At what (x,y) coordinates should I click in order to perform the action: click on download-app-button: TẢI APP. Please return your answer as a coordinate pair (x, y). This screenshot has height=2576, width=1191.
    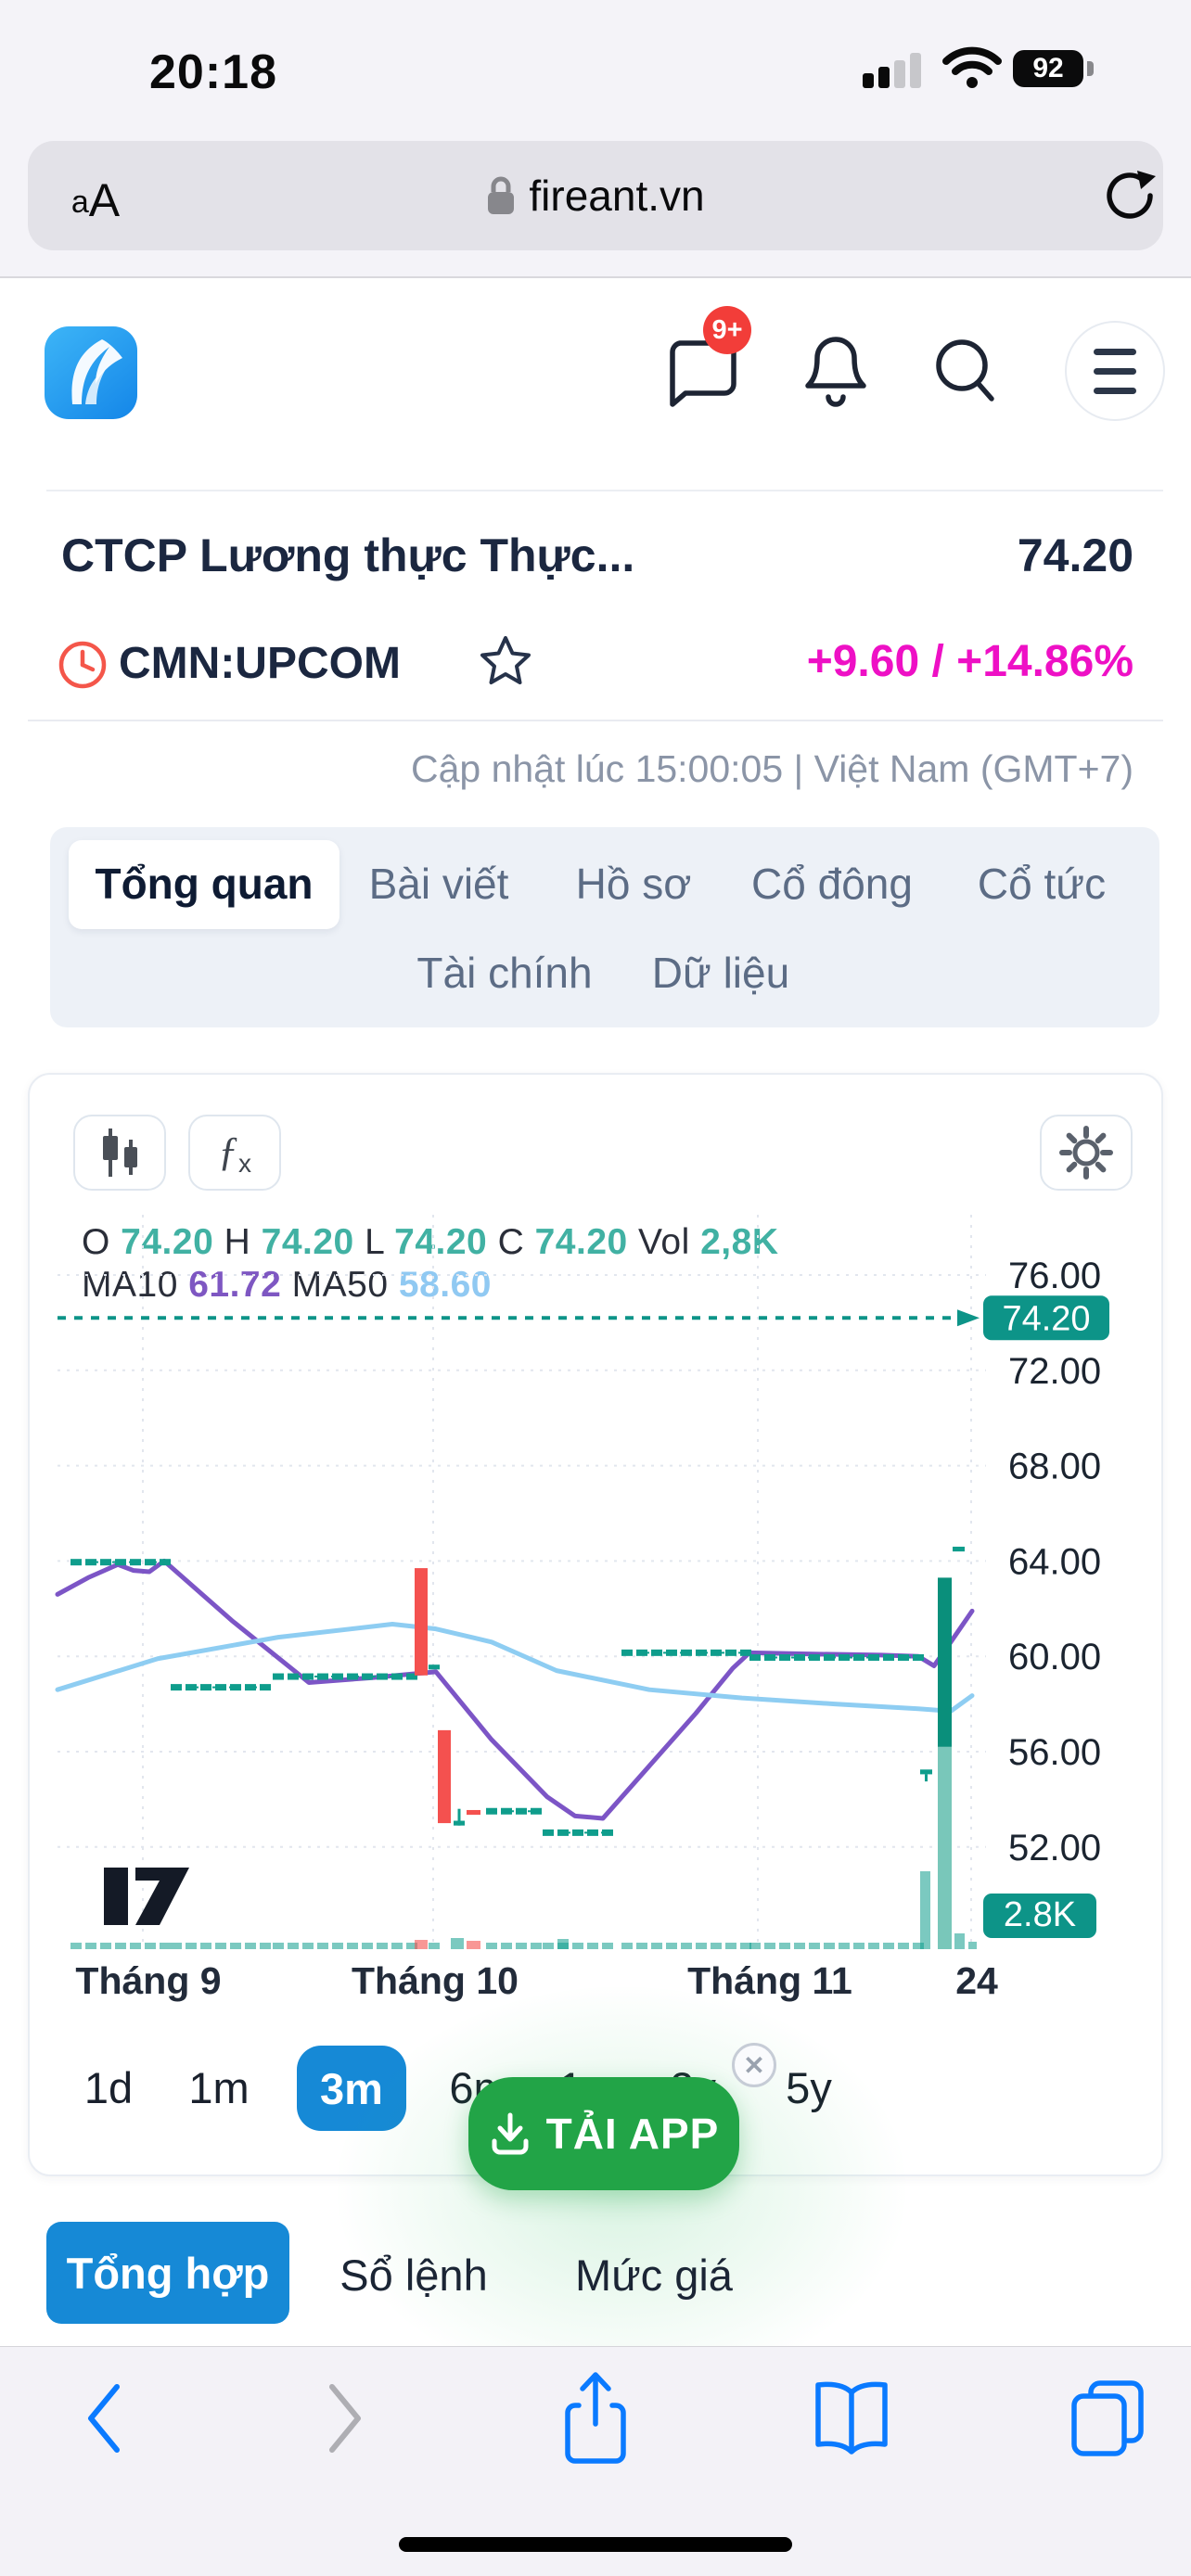
    Looking at the image, I should click on (603, 2133).